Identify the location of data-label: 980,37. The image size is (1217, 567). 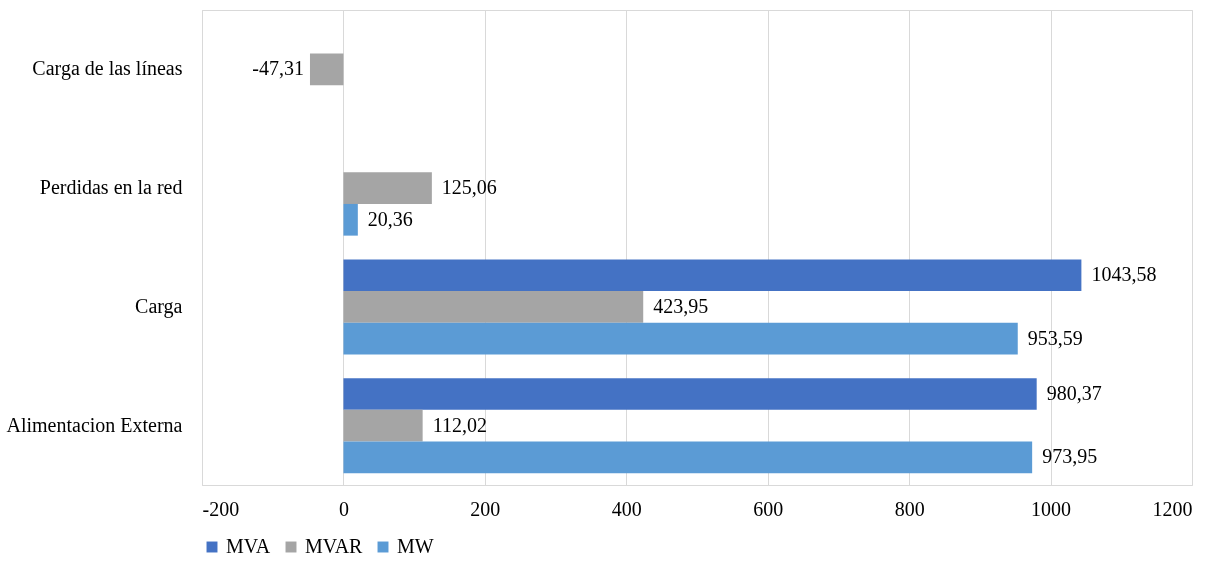
(1074, 392).